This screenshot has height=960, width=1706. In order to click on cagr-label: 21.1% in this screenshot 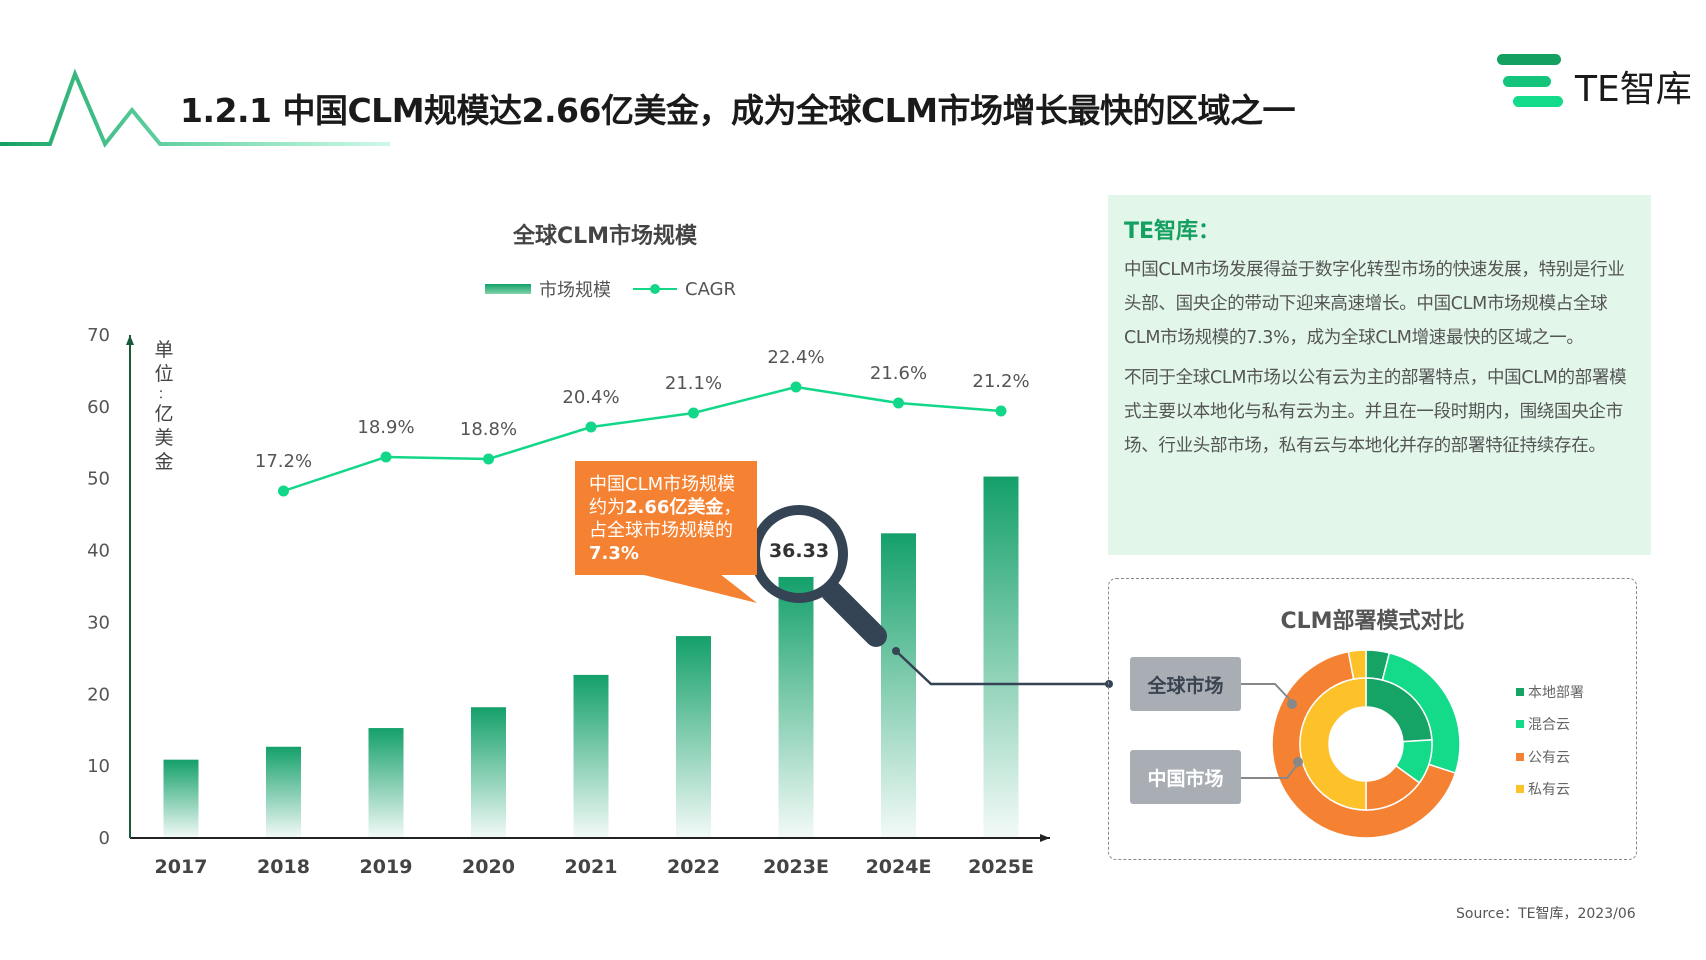, I will do `click(693, 383)`.